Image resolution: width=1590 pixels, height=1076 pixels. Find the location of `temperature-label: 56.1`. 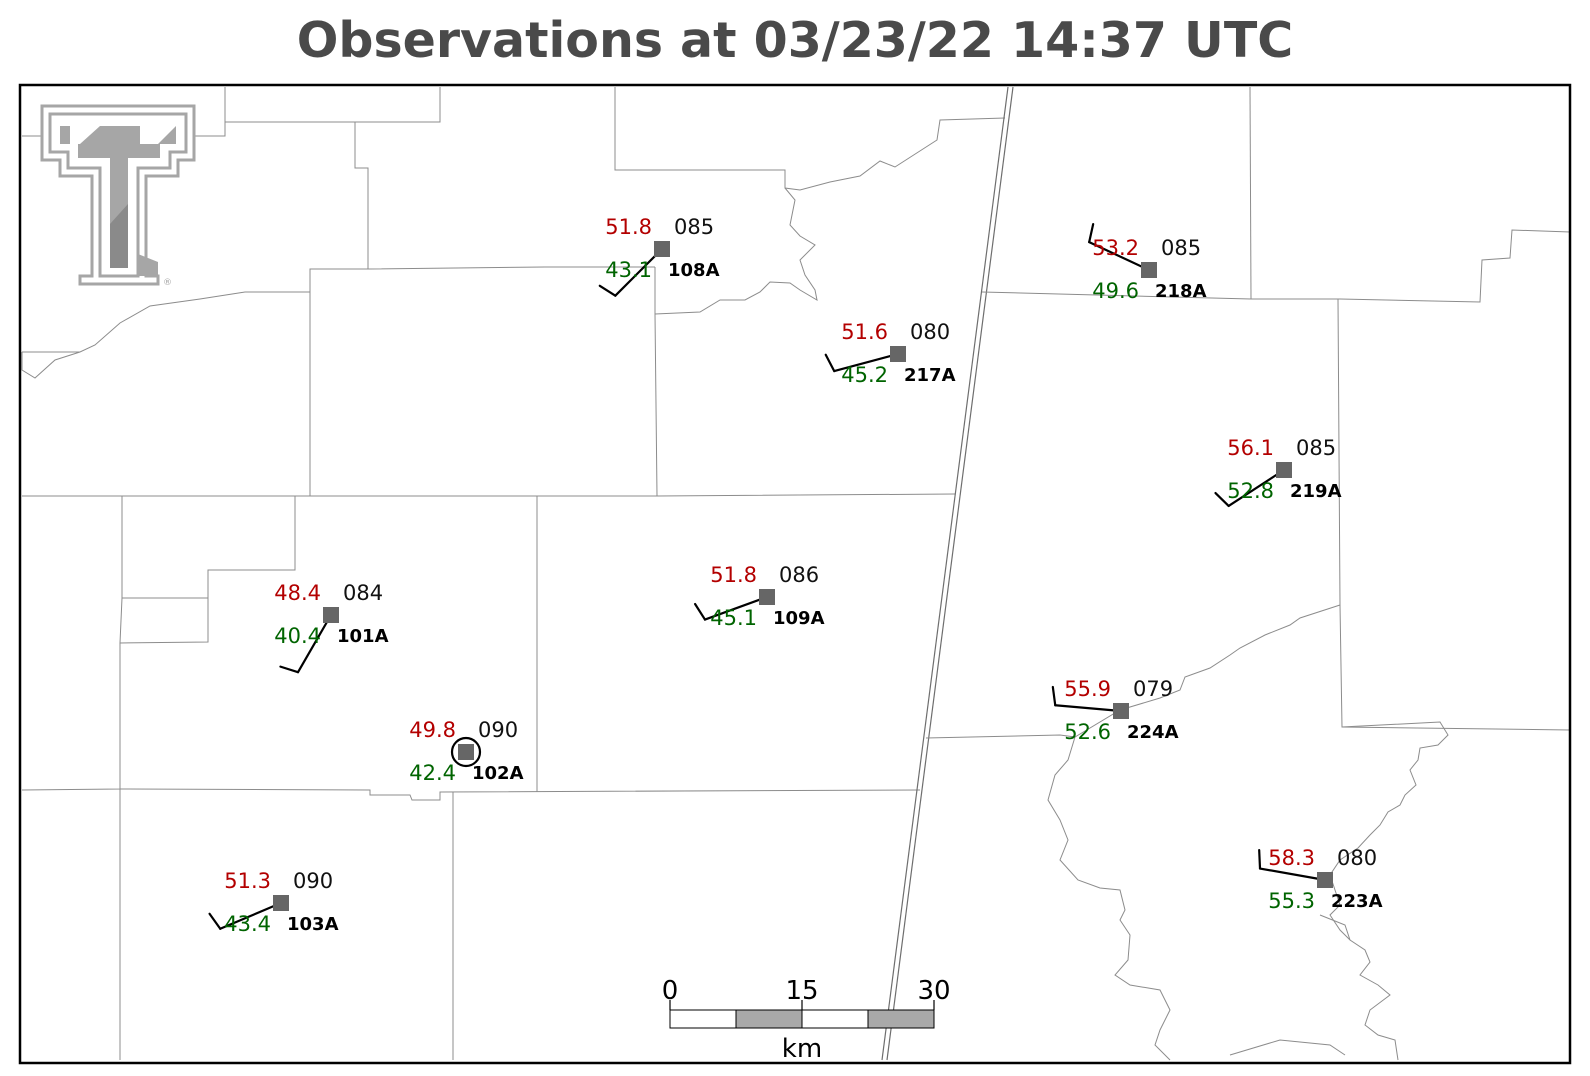

temperature-label: 56.1 is located at coordinates (1250, 448).